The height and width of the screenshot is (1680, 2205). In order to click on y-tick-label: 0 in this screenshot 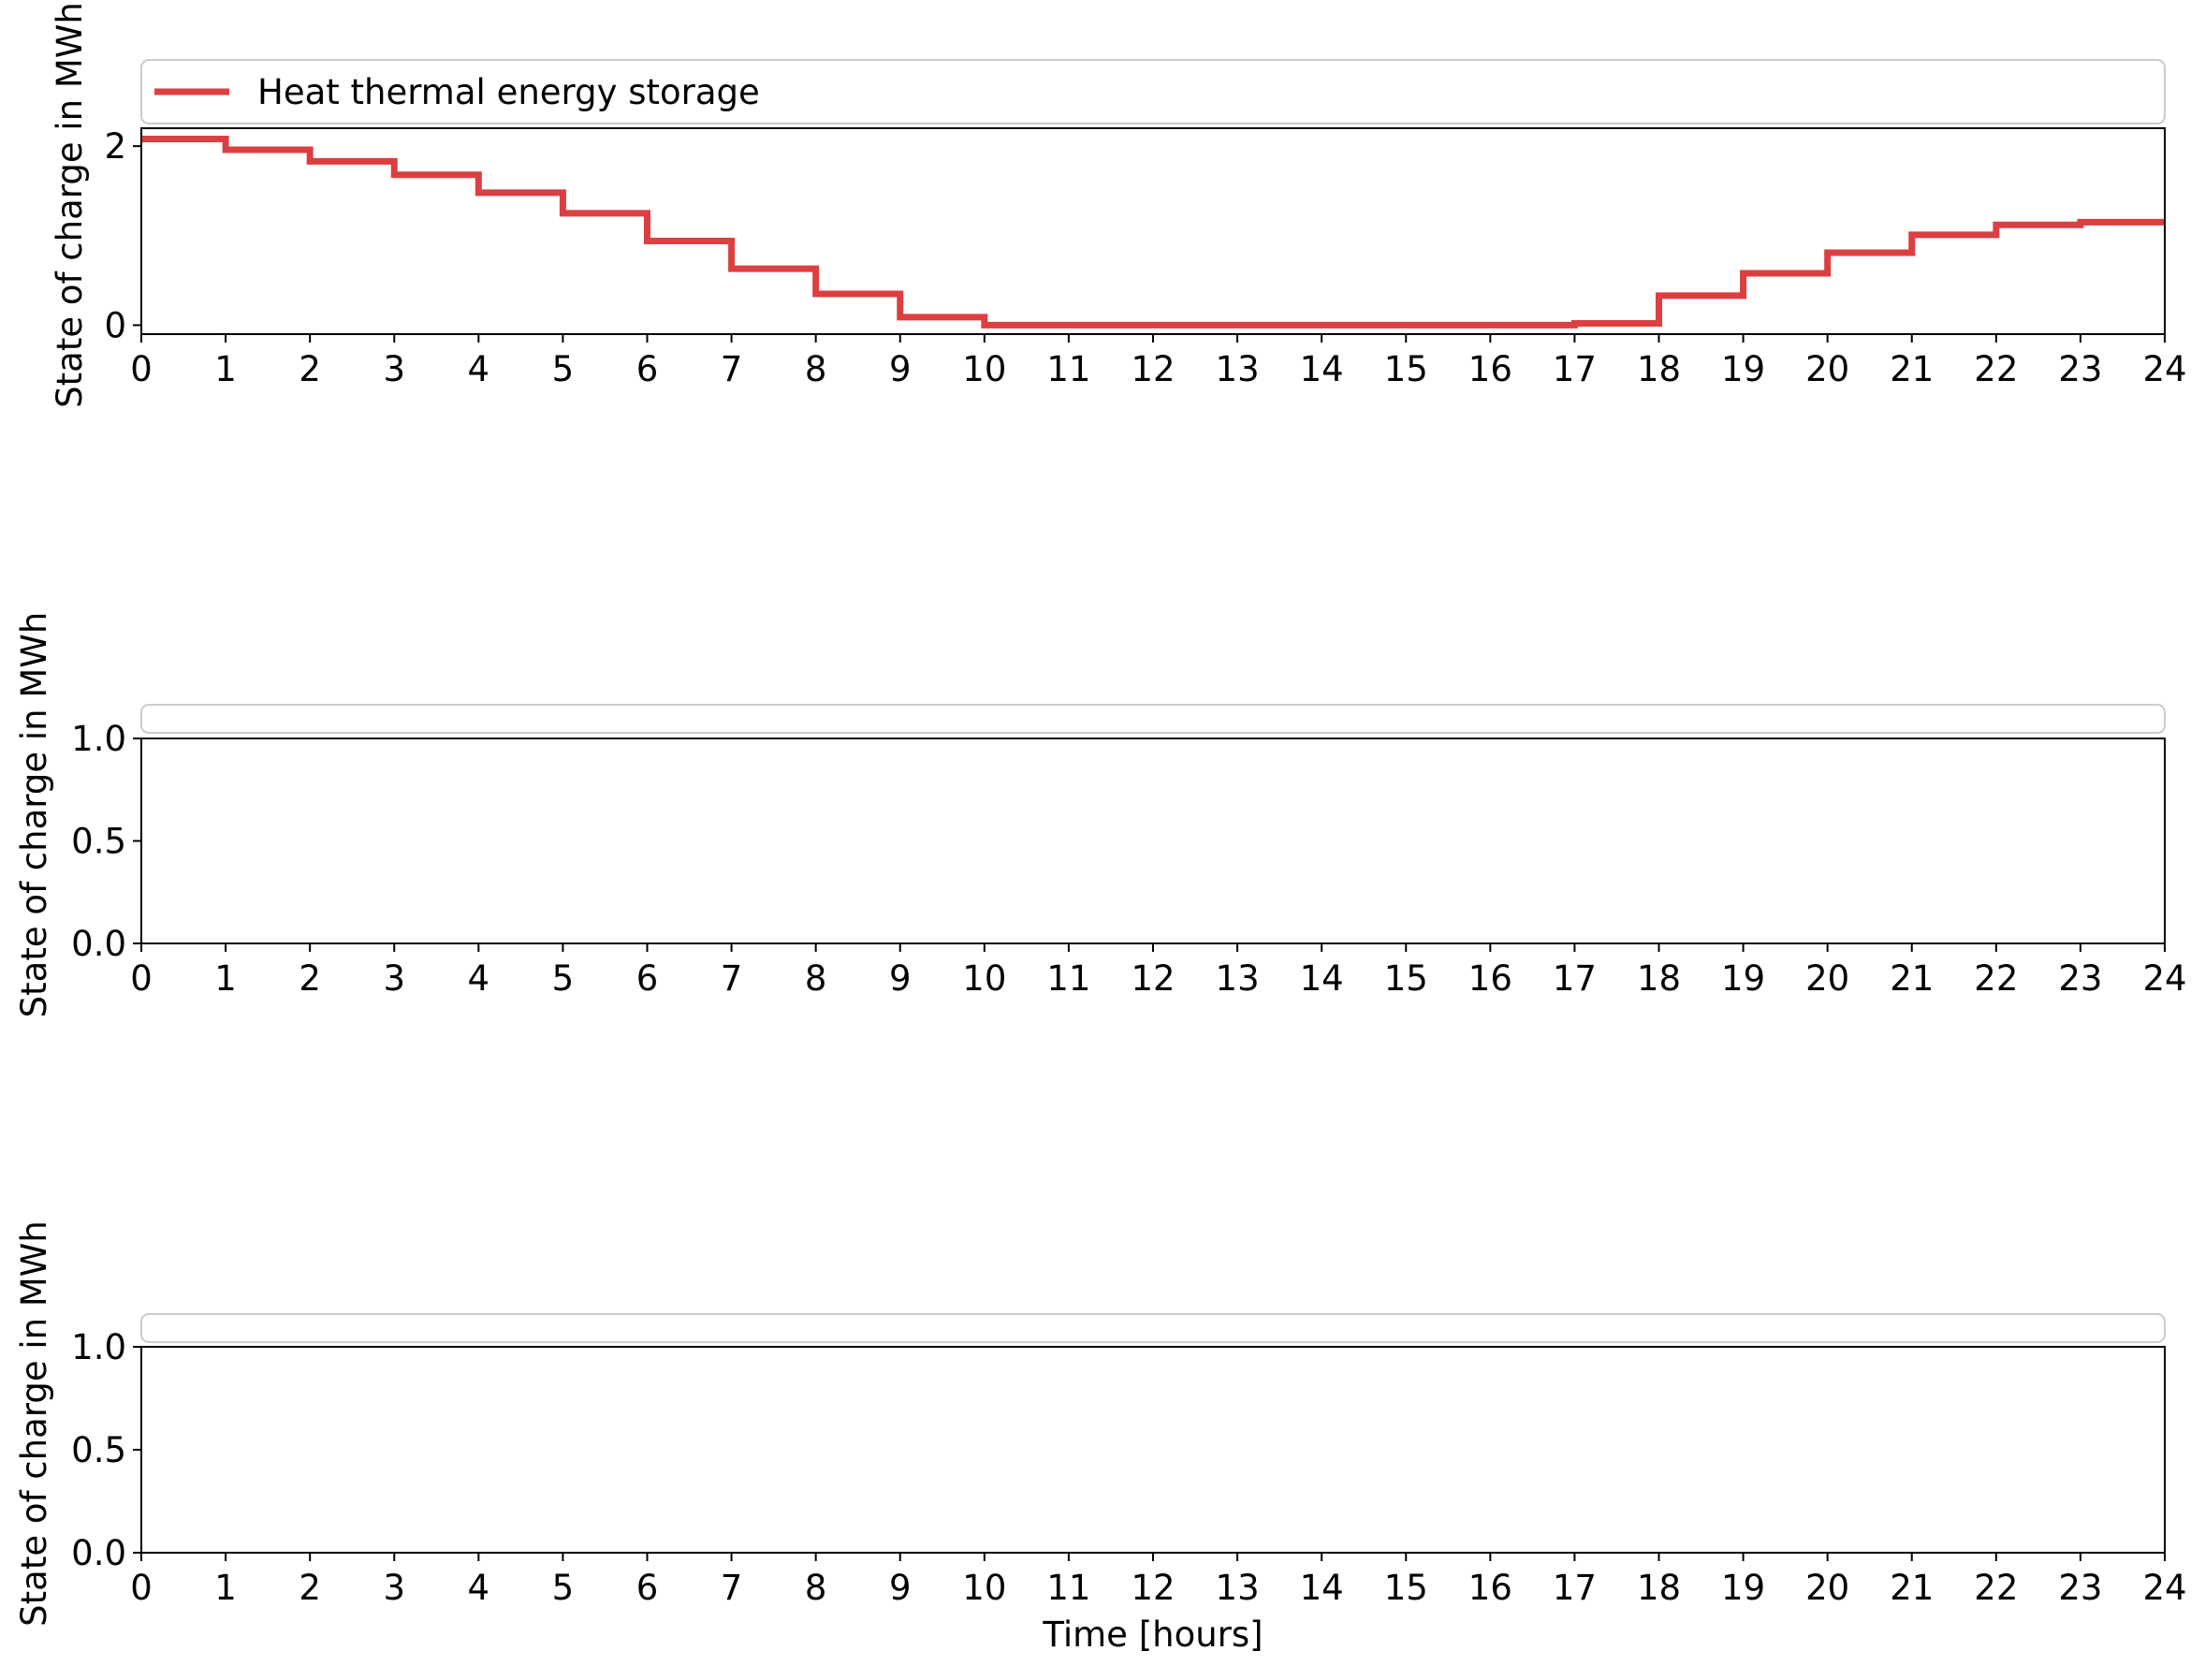, I will do `click(115, 325)`.